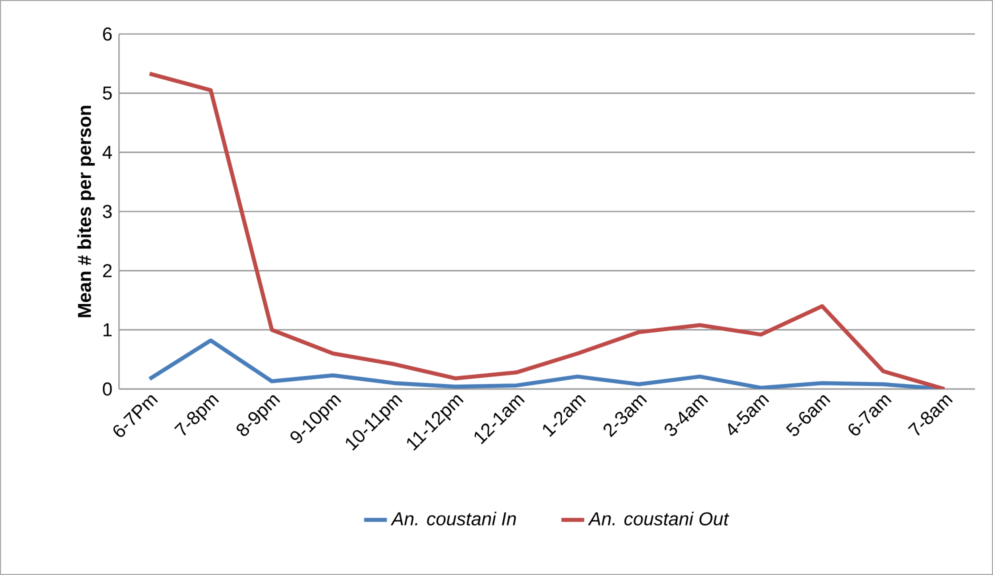 The image size is (993, 575). Describe the element at coordinates (659, 519) in the screenshot. I see `legend-label: An. coustani Out` at that location.